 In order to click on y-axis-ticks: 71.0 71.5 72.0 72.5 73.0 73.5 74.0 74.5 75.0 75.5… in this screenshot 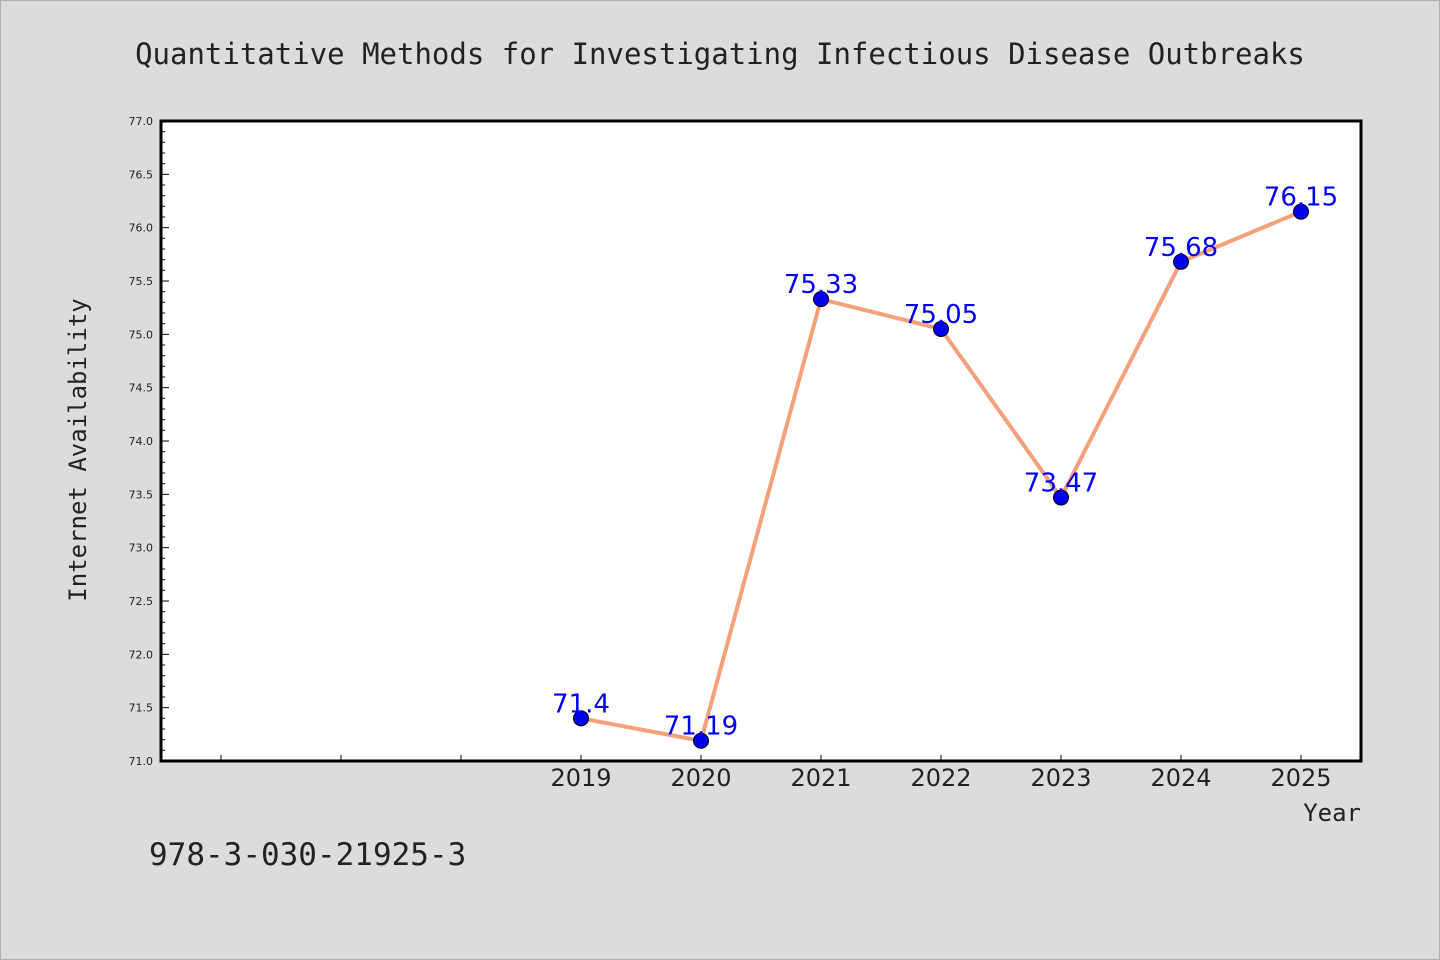, I will do `click(149, 441)`.